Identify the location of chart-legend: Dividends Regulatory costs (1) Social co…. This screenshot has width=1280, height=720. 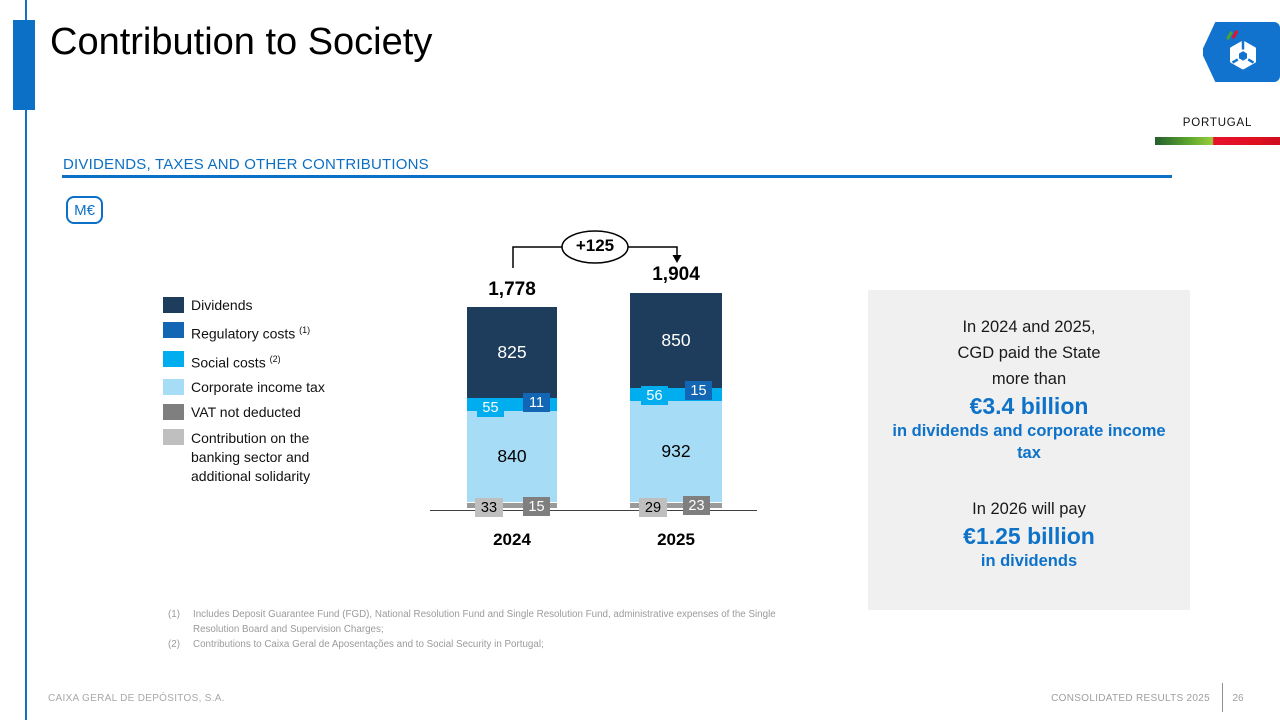
(252, 395).